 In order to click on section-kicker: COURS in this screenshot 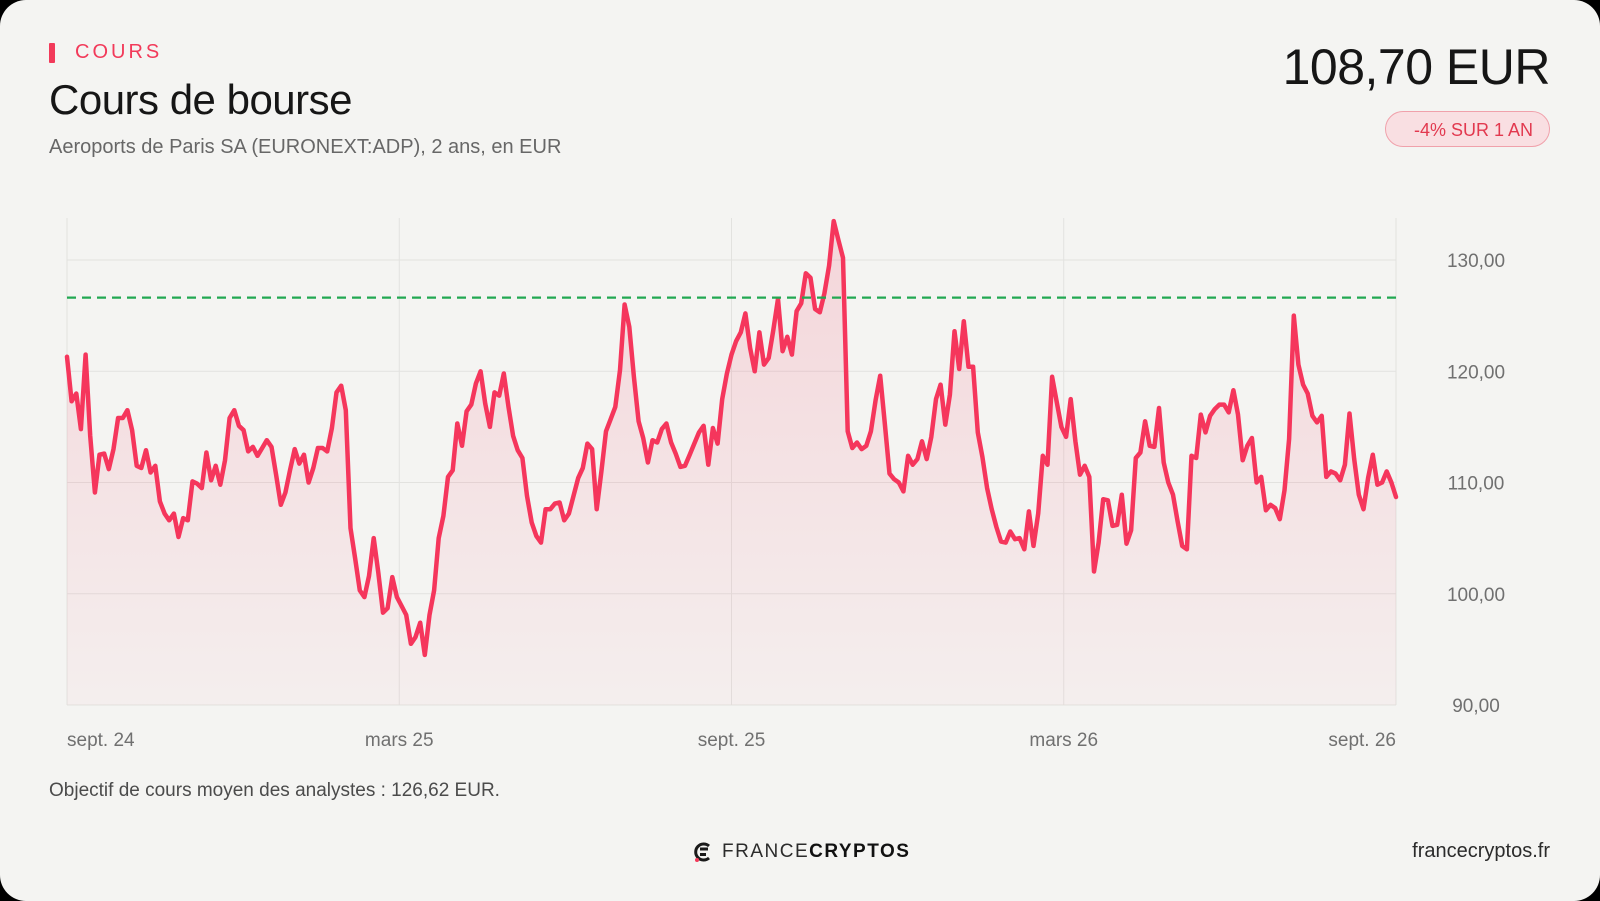, I will do `click(105, 52)`.